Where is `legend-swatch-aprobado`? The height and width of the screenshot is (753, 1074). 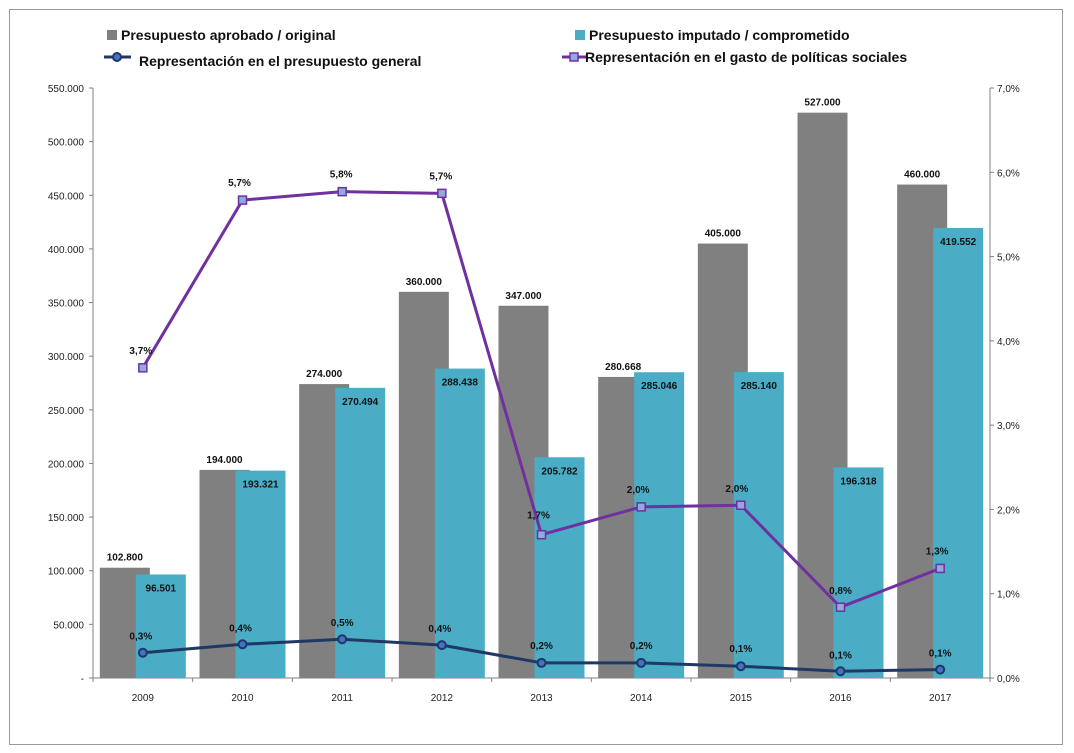 legend-swatch-aprobado is located at coordinates (112, 35).